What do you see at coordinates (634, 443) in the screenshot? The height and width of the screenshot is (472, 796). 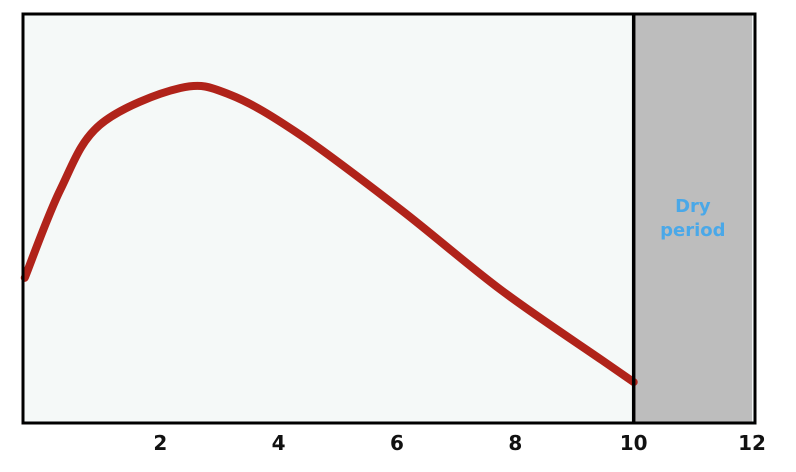 I see `x-tick-label: 10` at bounding box center [634, 443].